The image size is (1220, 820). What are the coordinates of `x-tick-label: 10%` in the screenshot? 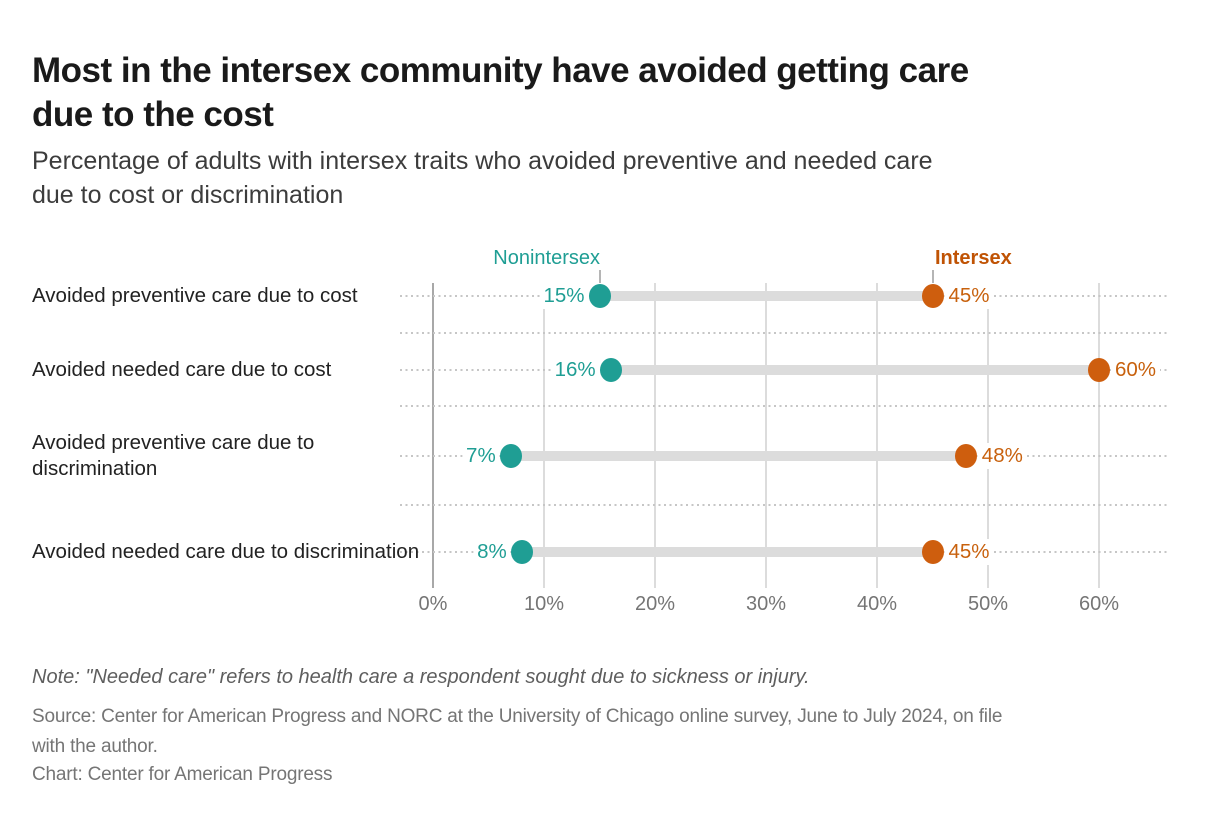 It's located at (544, 604).